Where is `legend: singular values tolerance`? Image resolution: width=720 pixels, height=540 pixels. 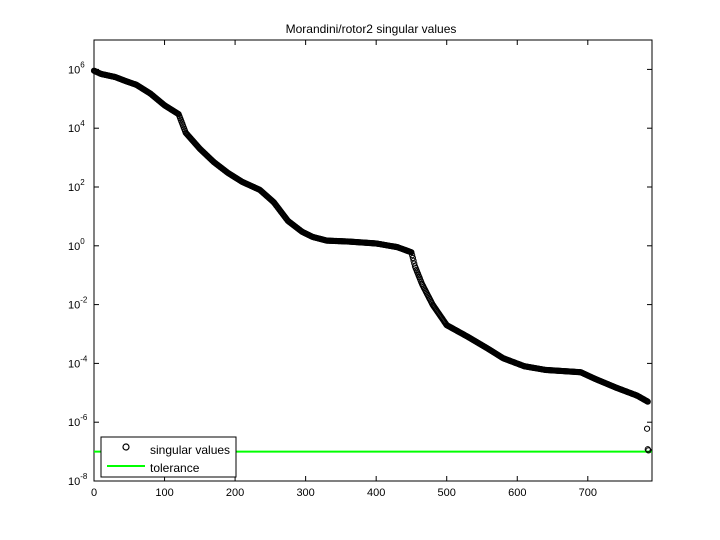
legend: singular values tolerance is located at coordinates (168, 457).